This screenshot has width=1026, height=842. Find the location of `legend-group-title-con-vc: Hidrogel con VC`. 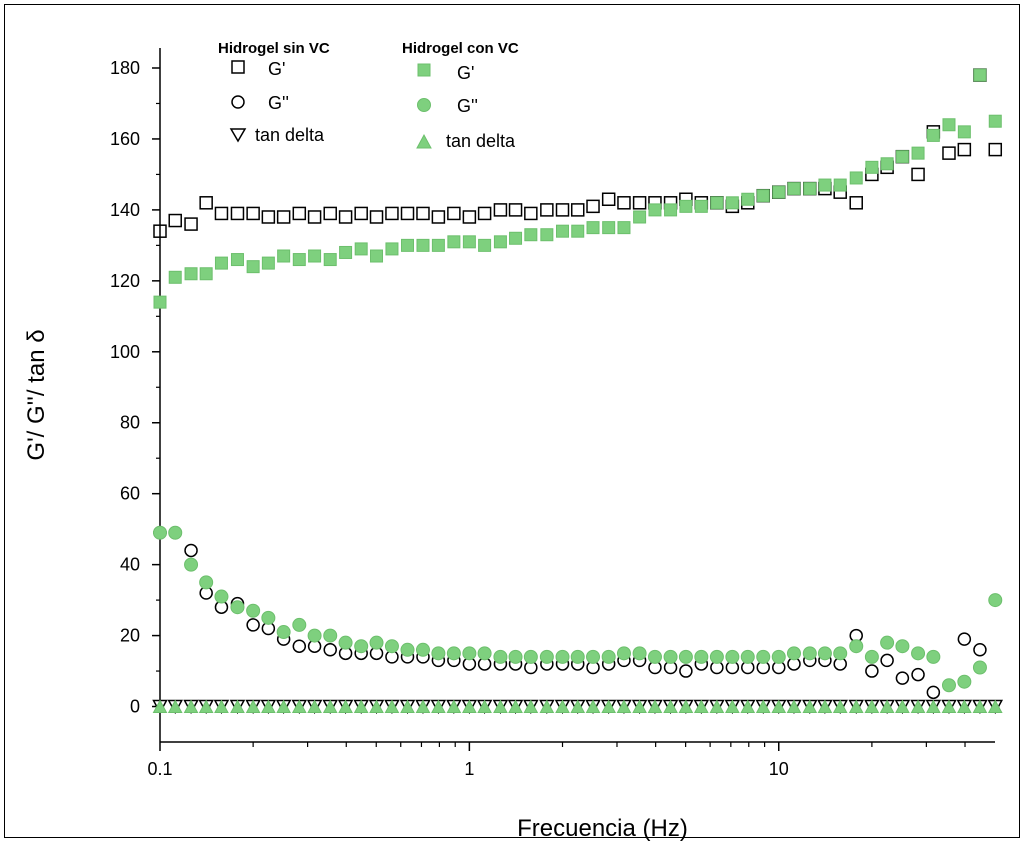

legend-group-title-con-vc: Hidrogel con VC is located at coordinates (460, 48).